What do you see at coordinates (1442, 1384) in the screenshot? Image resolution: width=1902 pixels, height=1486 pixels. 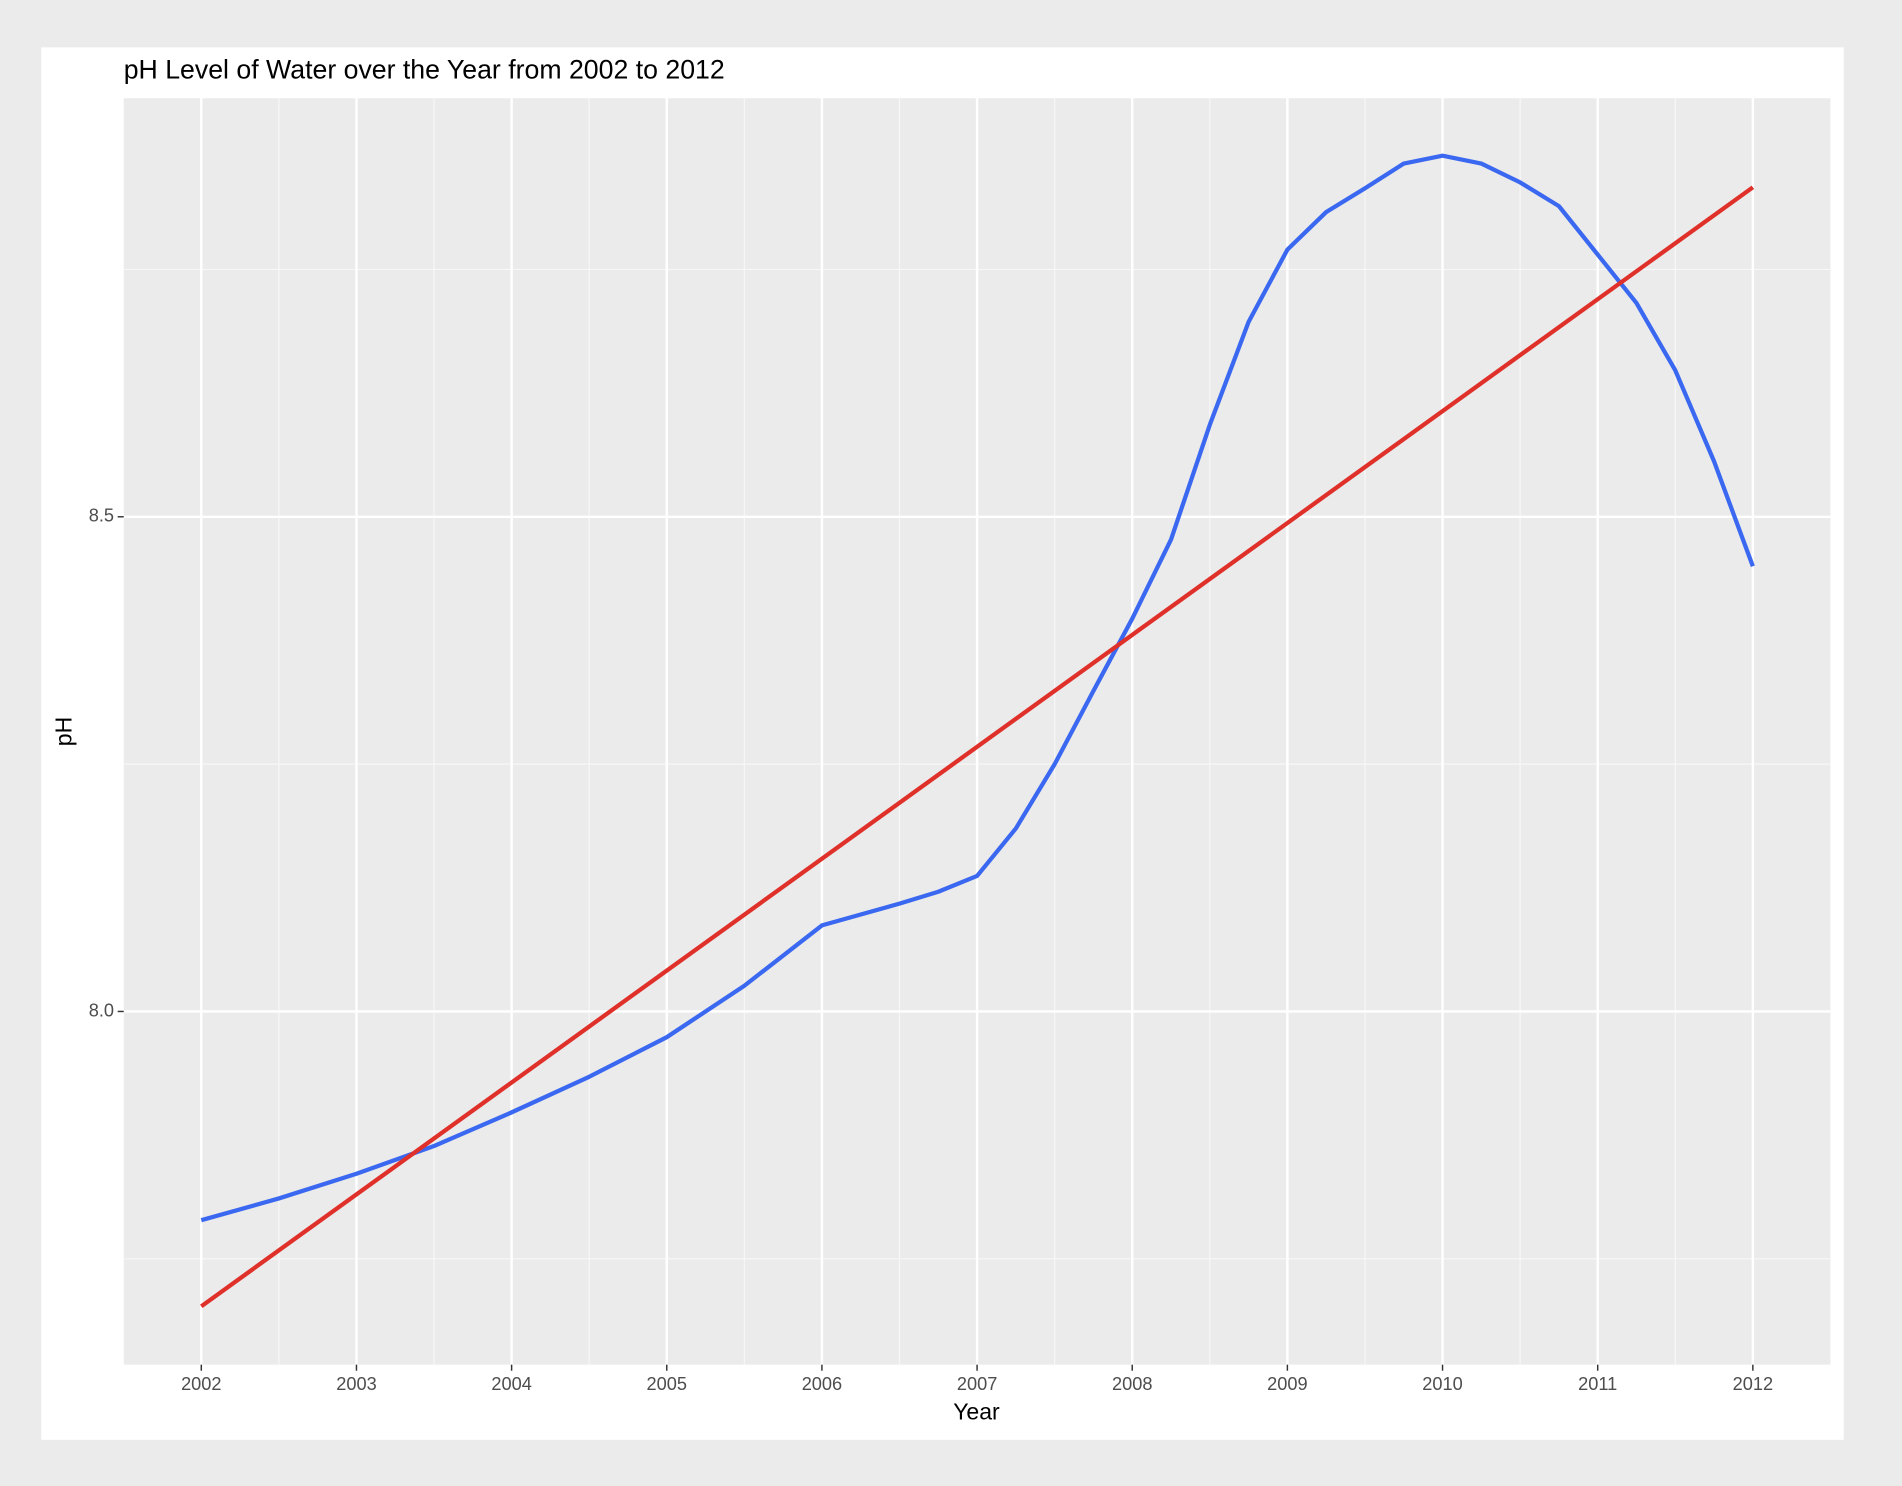 I see `x-tick-label: 2010` at bounding box center [1442, 1384].